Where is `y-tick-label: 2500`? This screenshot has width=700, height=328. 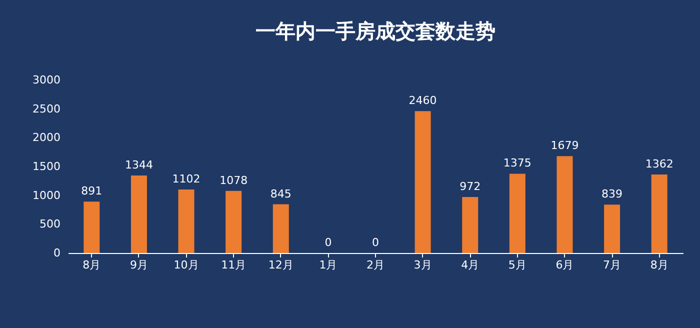 y-tick-label: 2500 is located at coordinates (46, 109).